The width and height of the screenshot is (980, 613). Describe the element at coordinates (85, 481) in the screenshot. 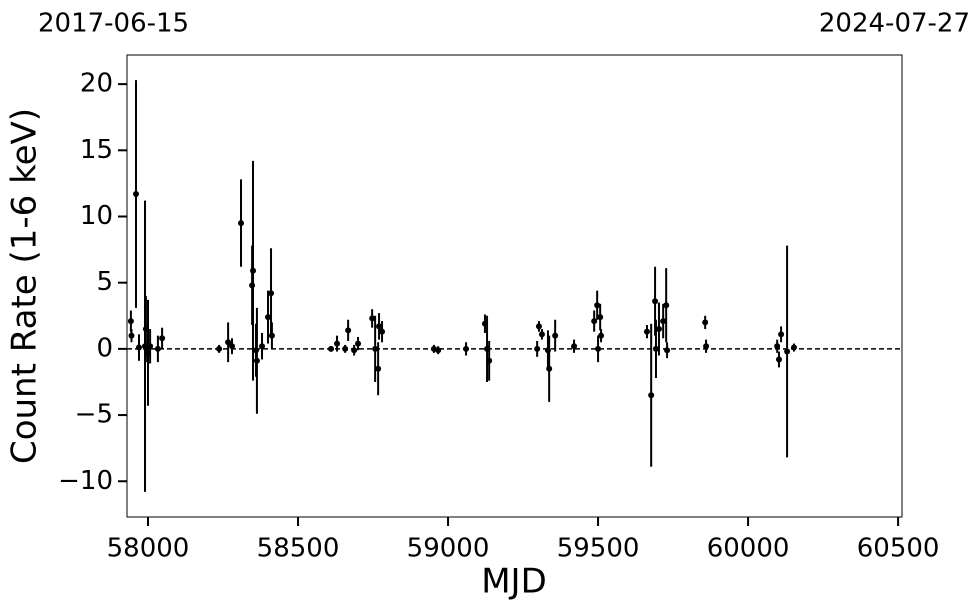

I see `y-tick-label: −10` at that location.